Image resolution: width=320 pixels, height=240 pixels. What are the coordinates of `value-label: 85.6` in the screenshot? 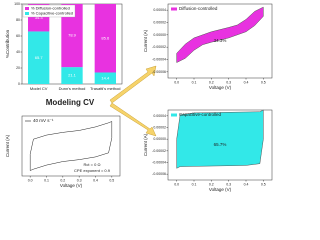 It's located at (105, 37).